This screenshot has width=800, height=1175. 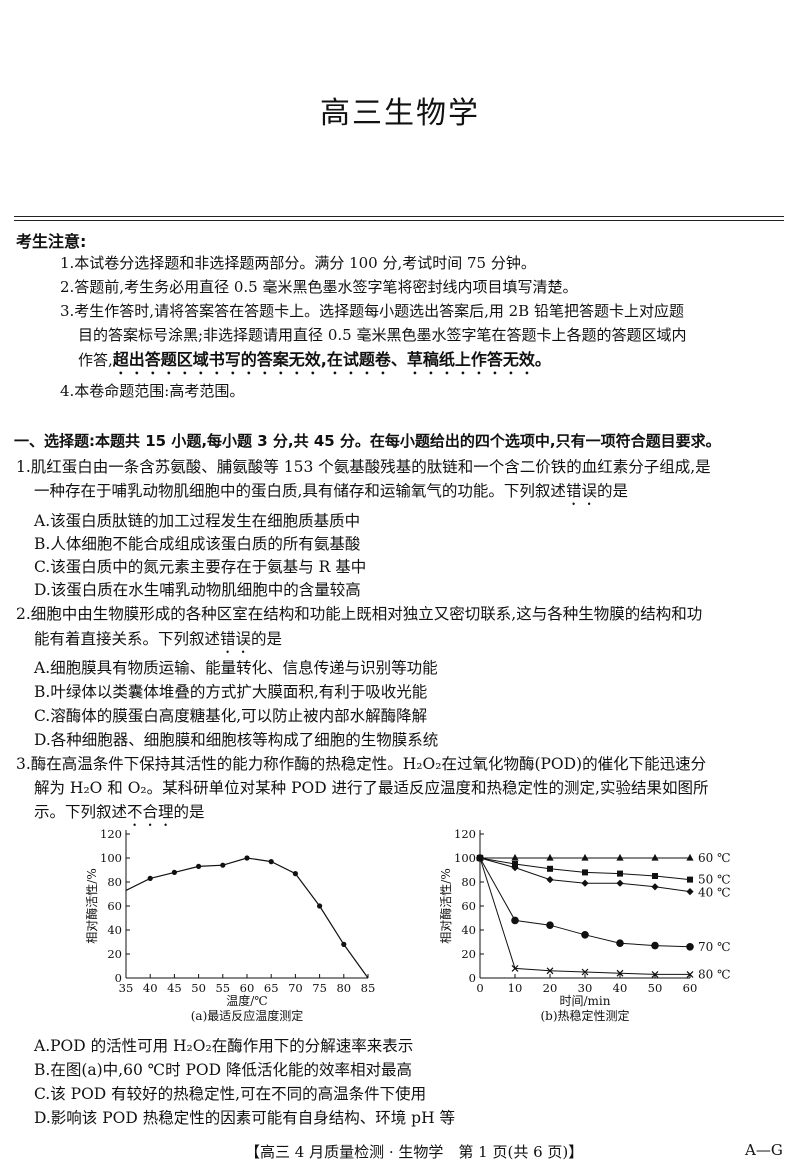 What do you see at coordinates (331, 359) in the screenshot?
I see `notice-emphasis: 超出答题区域书写的答案无效,在试题卷、草稿纸上作答无效。` at bounding box center [331, 359].